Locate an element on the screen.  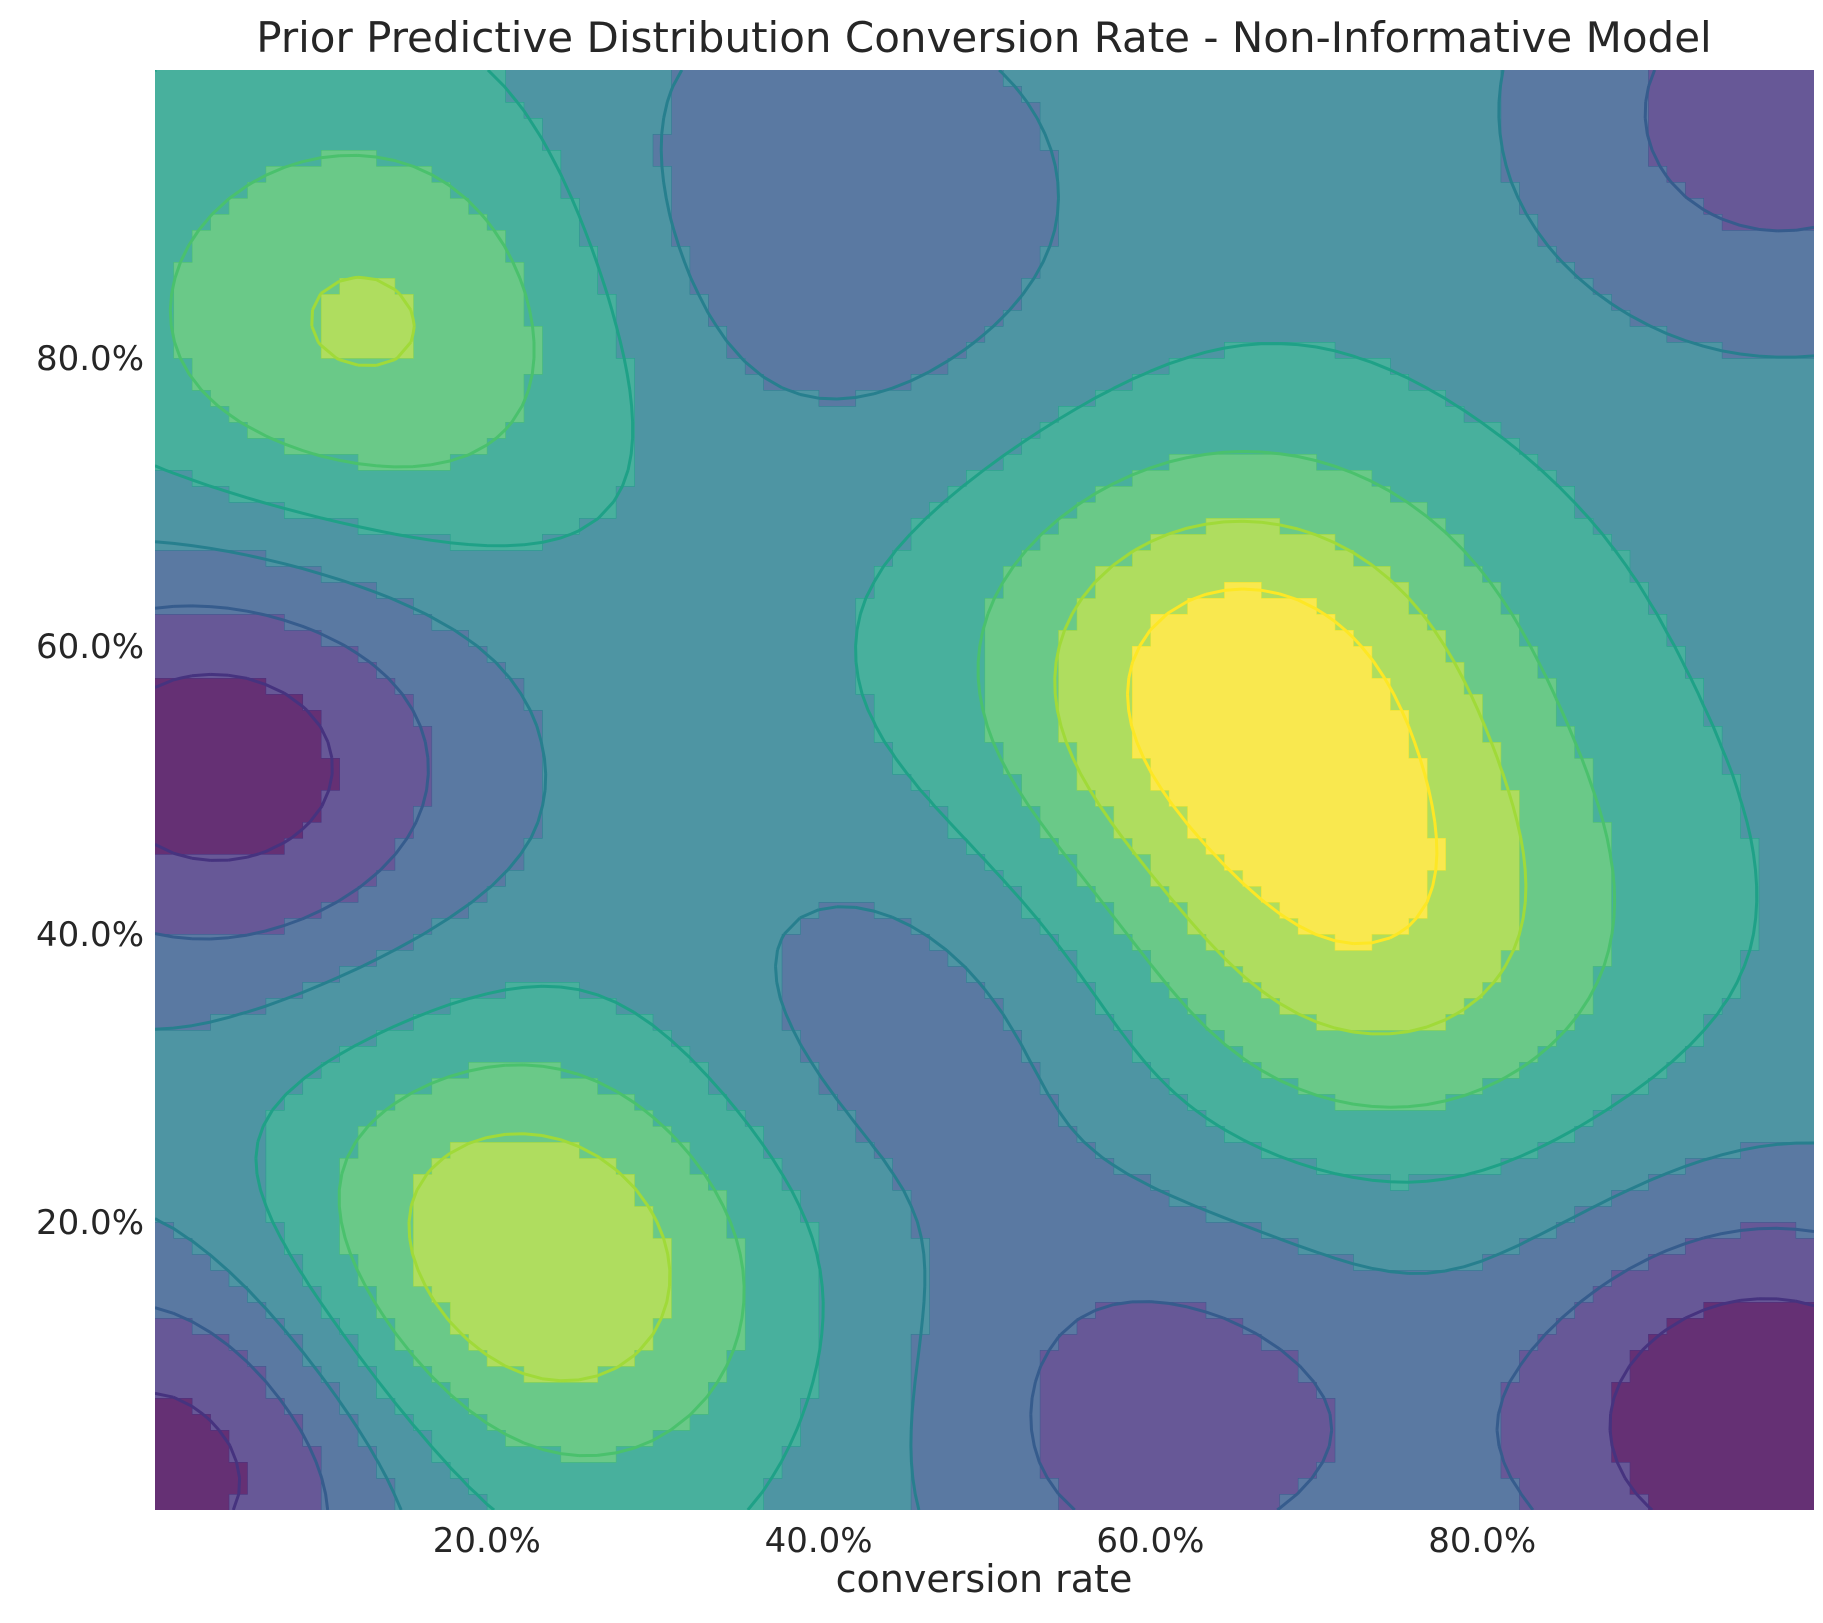
y-tick-label: 80.0% is located at coordinates (90, 359).